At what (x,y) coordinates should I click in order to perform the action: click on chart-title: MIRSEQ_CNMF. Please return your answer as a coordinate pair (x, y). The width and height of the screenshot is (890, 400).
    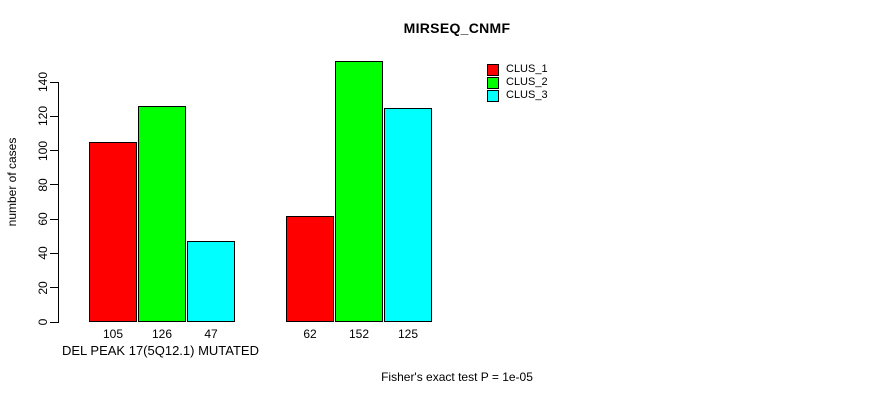
    Looking at the image, I should click on (457, 28).